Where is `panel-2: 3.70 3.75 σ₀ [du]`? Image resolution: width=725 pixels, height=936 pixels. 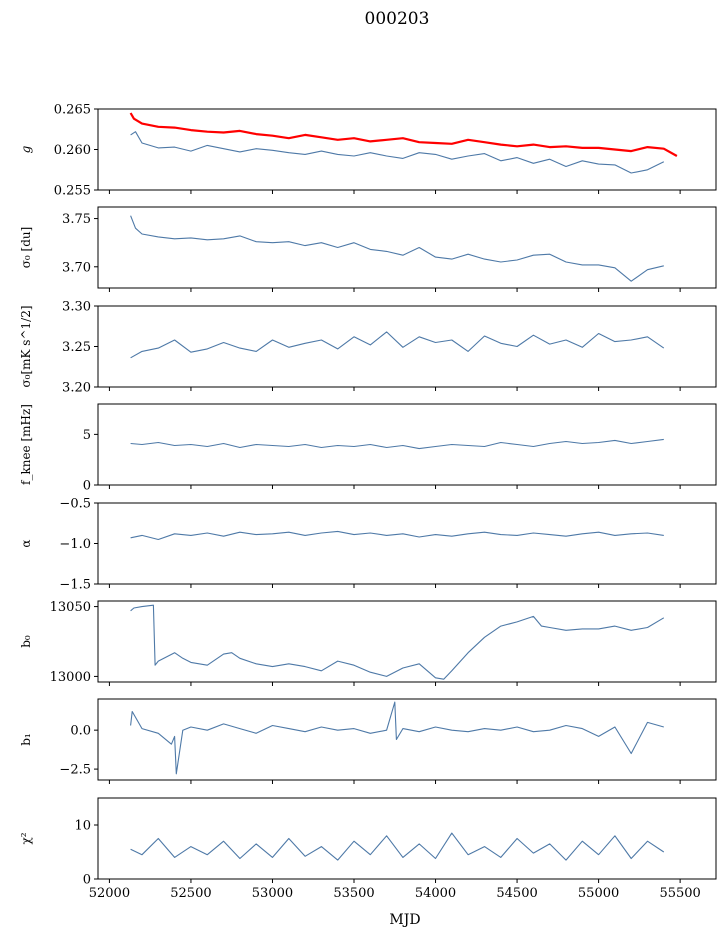 panel-2: 3.70 3.75 σ₀ [du] is located at coordinates (368, 249).